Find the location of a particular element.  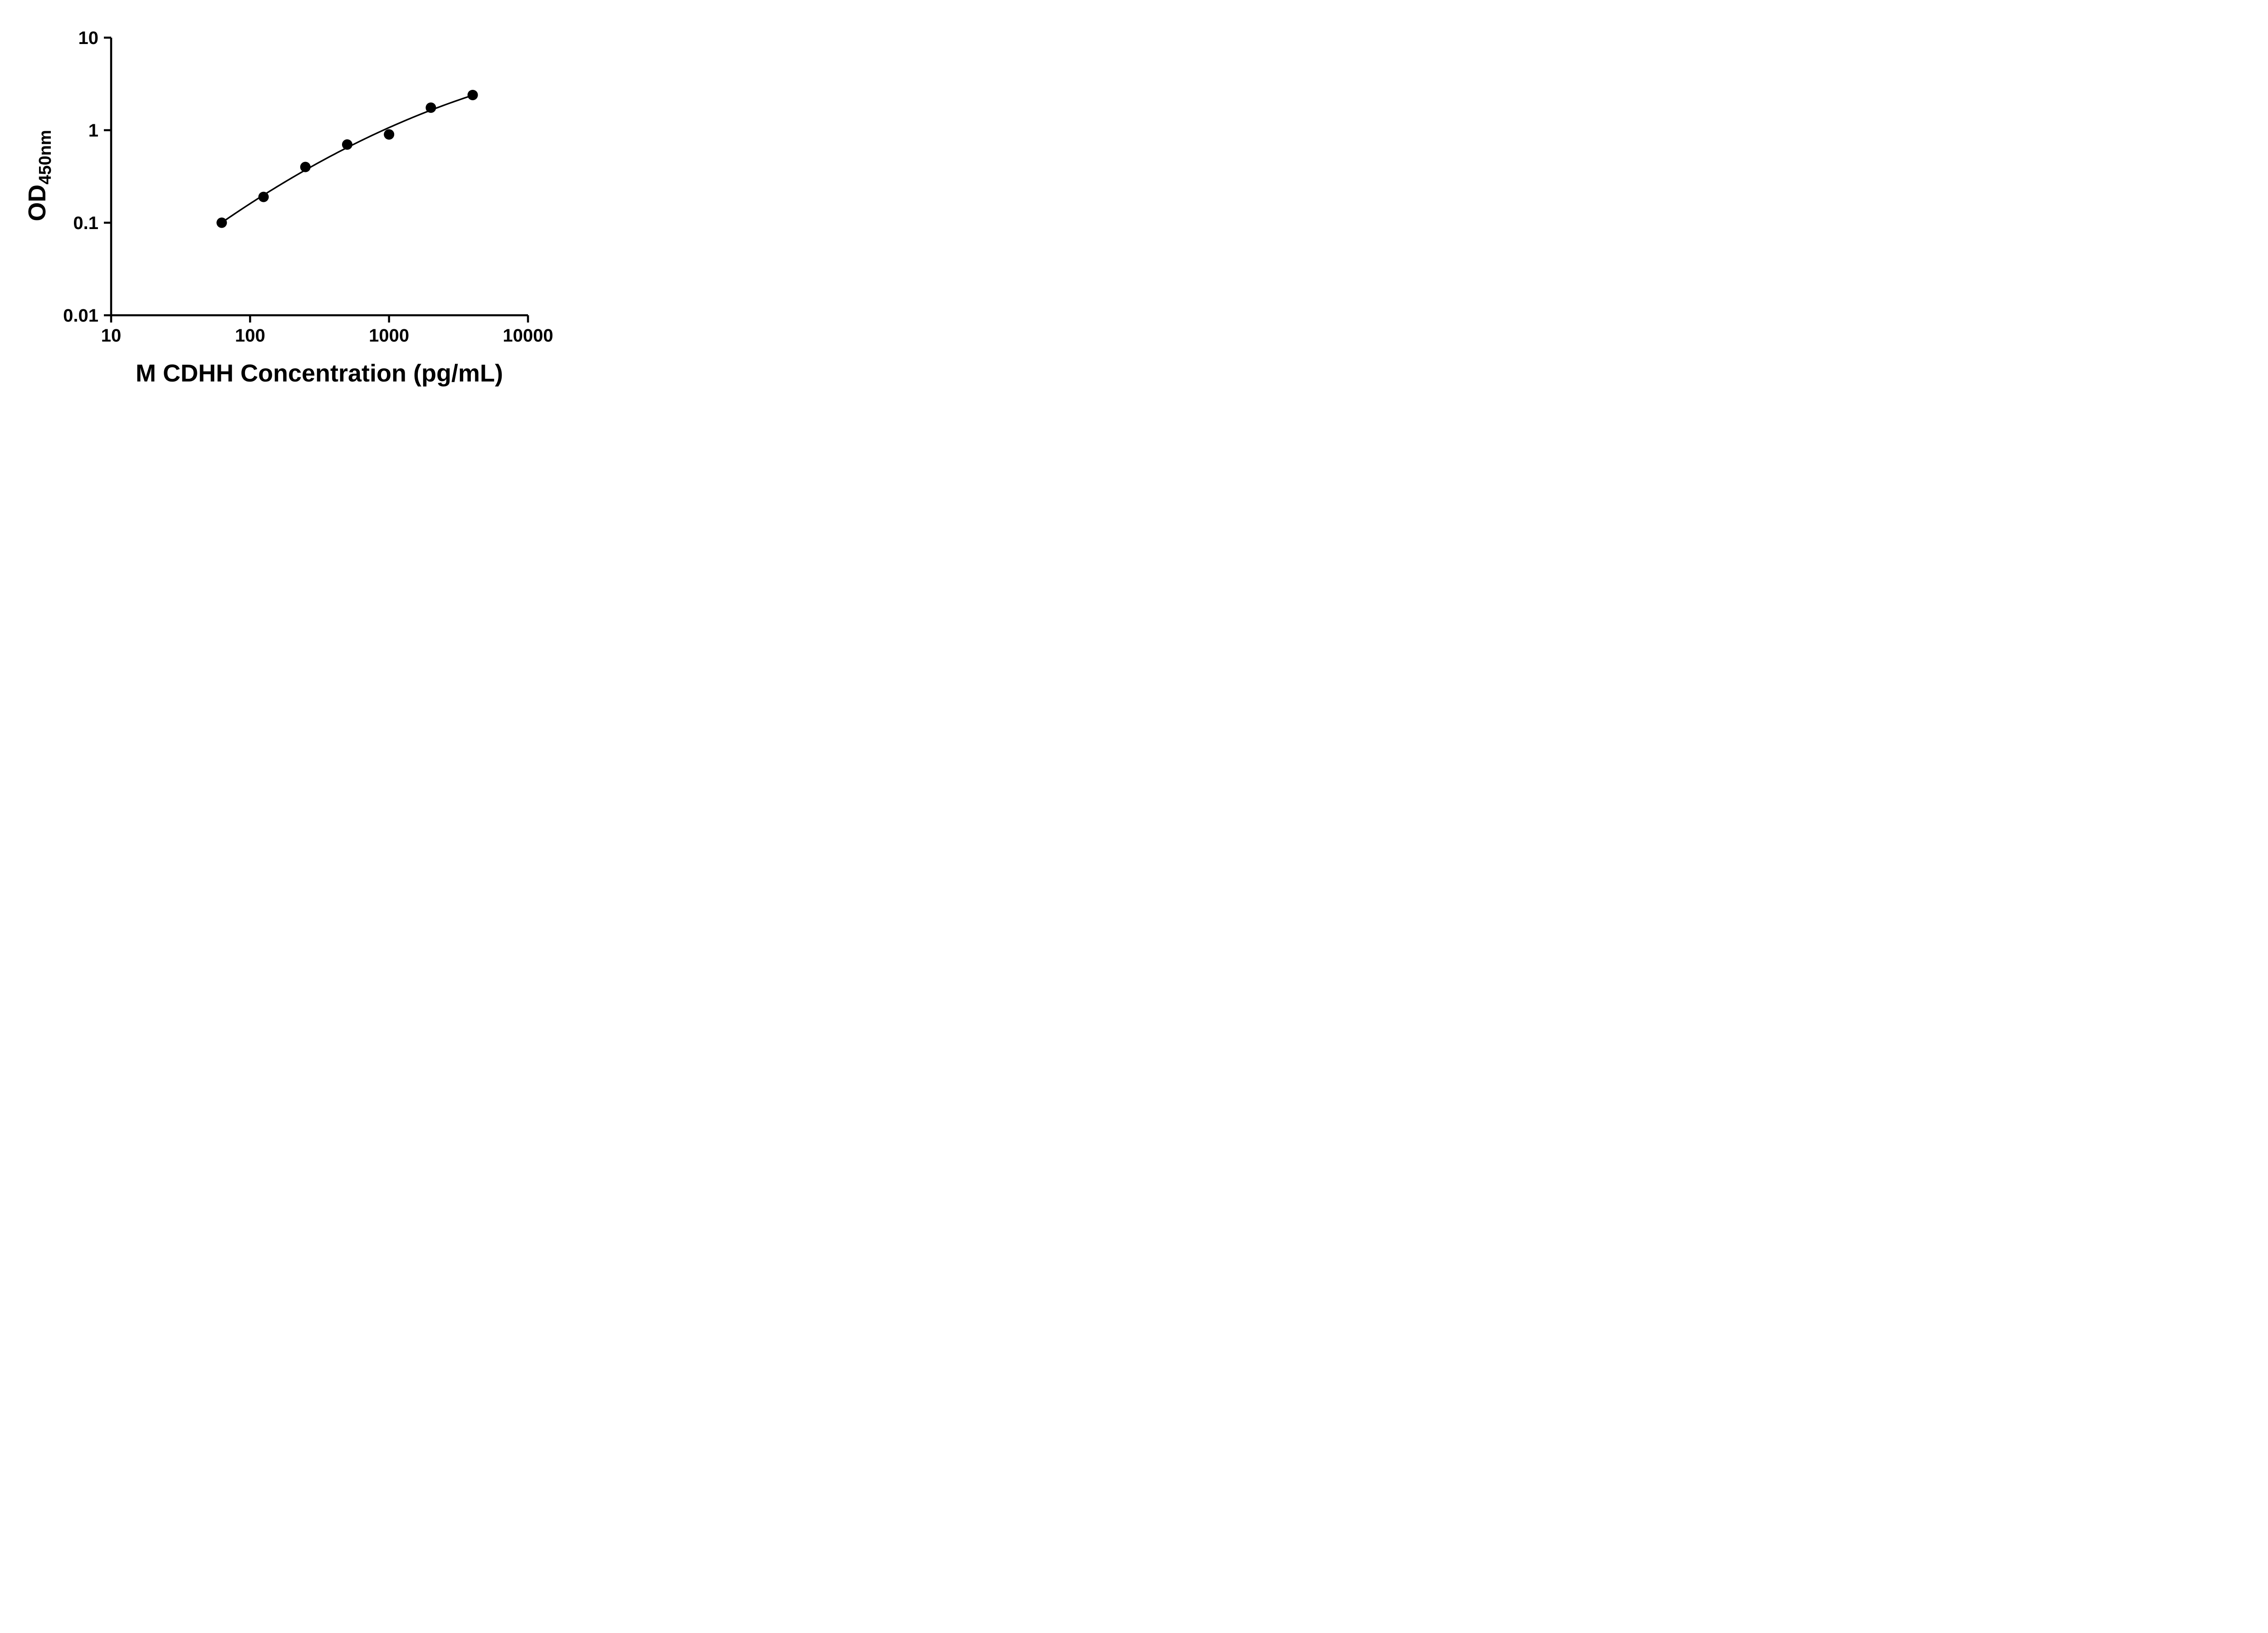

x-axis-title: M CDHH Concentration (pg/mL) is located at coordinates (319, 373).